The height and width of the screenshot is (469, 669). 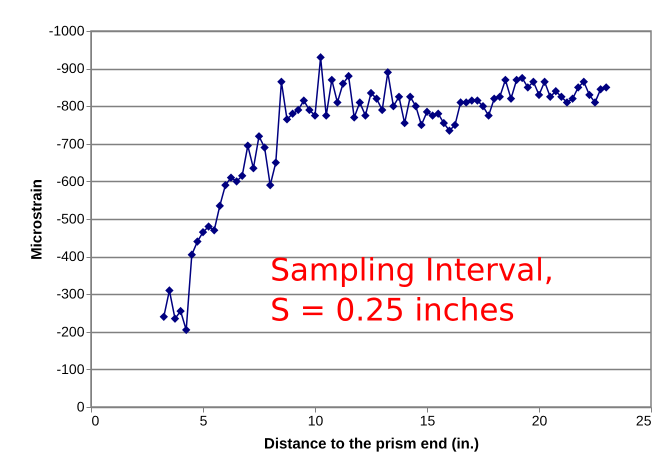 I want to click on y-tick-label: -1000, so click(x=66, y=30).